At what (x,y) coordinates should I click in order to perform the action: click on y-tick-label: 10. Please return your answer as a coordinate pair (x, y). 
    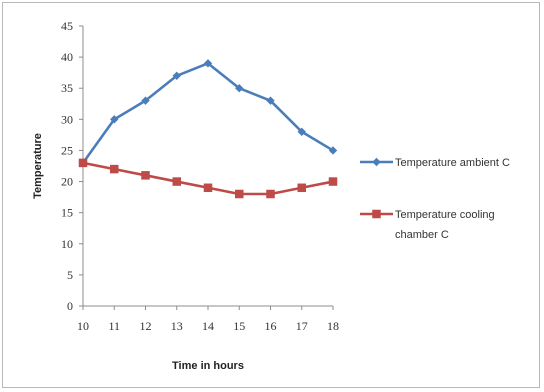
    Looking at the image, I should click on (67, 244).